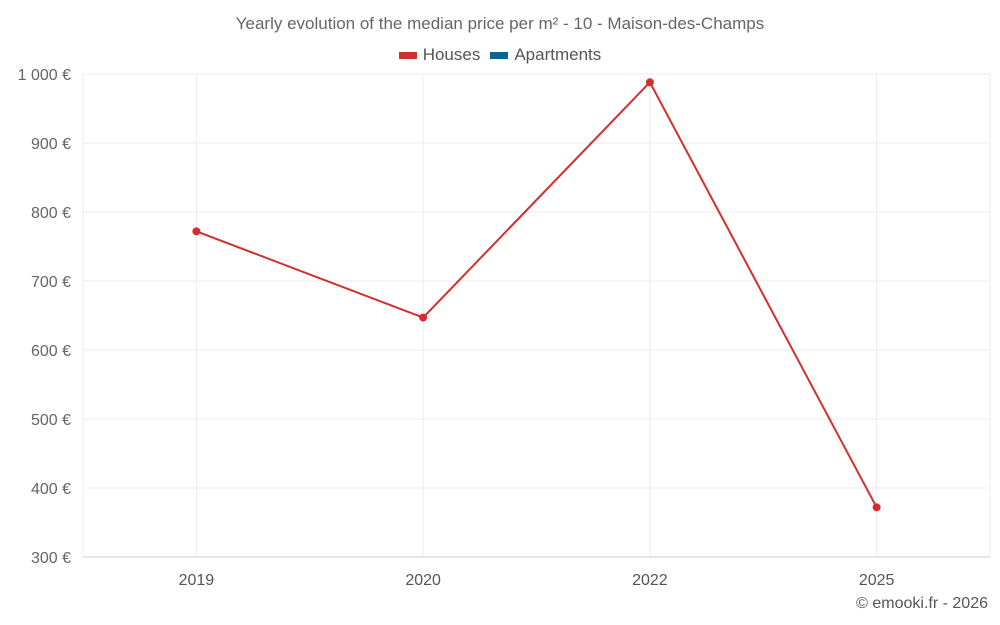  What do you see at coordinates (558, 54) in the screenshot?
I see `legend-label-apartments: Apartments` at bounding box center [558, 54].